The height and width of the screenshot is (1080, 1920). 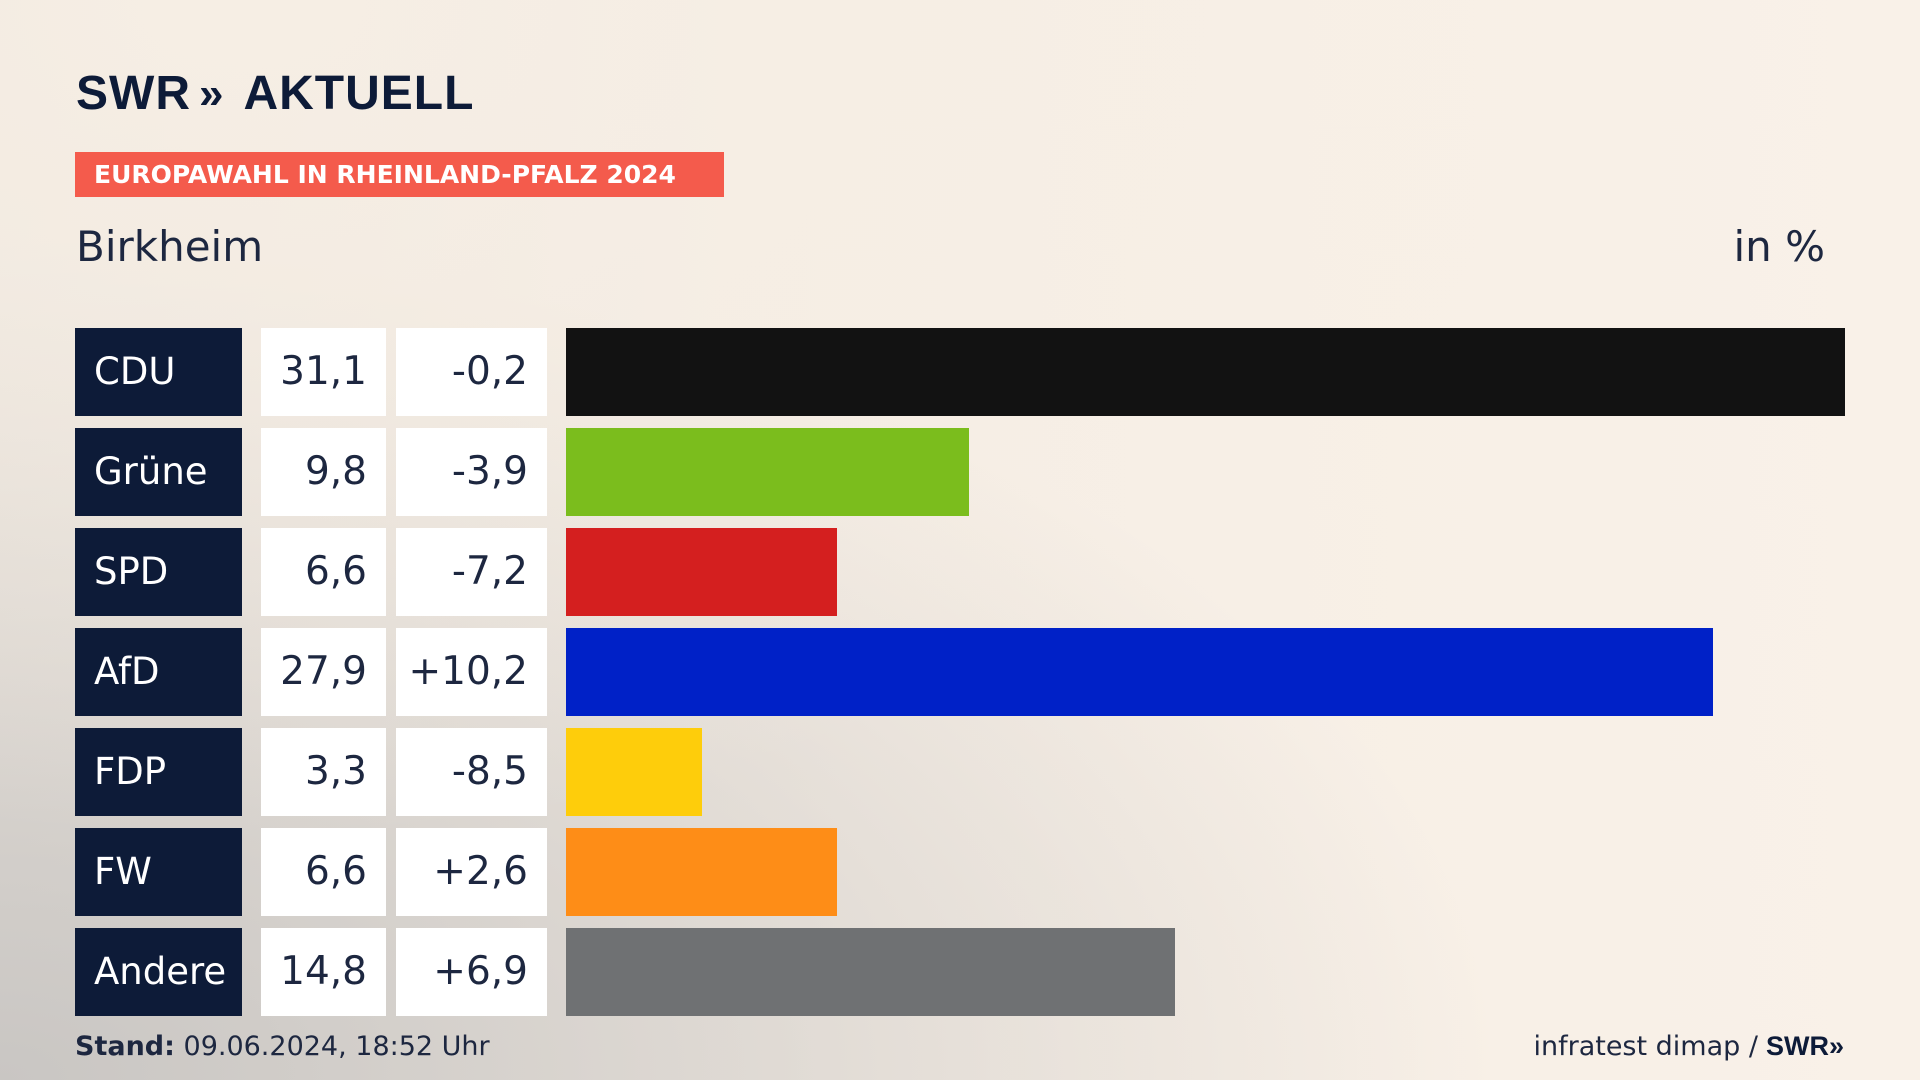 What do you see at coordinates (170, 246) in the screenshot?
I see `chart-title: Birkheim` at bounding box center [170, 246].